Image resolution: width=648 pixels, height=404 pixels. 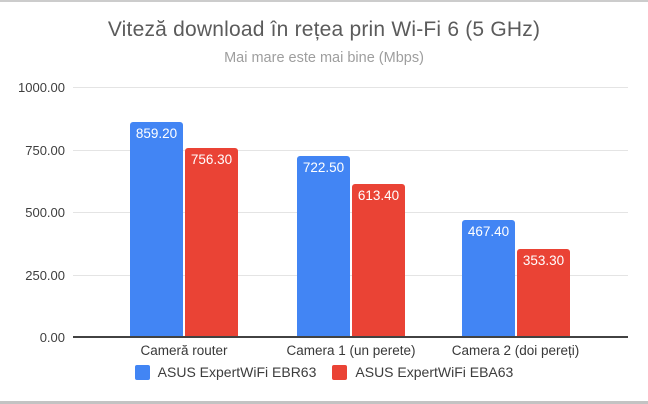 What do you see at coordinates (543, 293) in the screenshot?
I see `bar-series-2-group-3: 353.30` at bounding box center [543, 293].